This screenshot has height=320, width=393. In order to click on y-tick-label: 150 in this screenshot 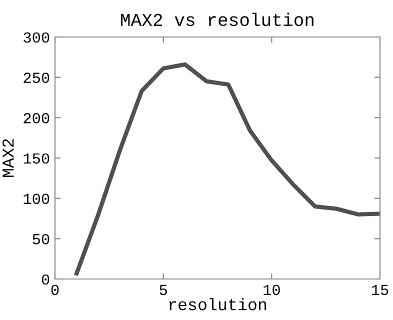, I will do `click(37, 158)`.